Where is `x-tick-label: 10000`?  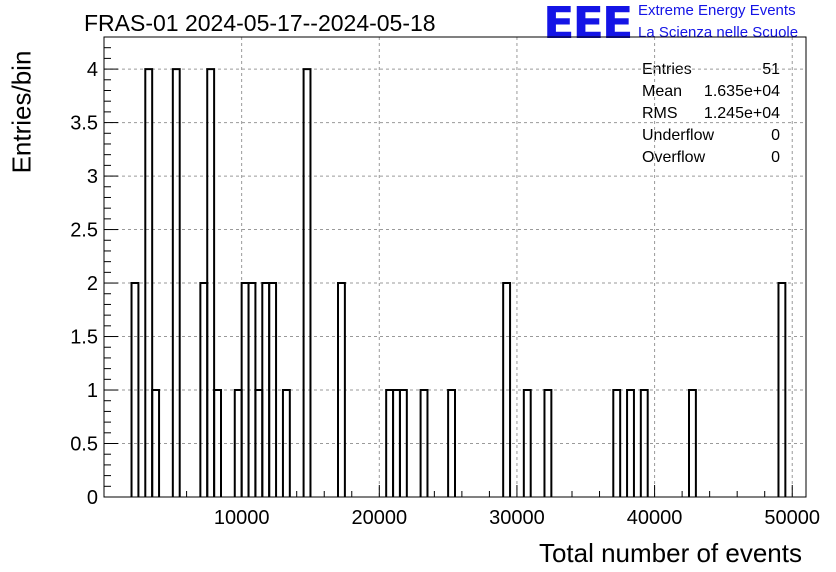
x-tick-label: 10000 is located at coordinates (242, 518).